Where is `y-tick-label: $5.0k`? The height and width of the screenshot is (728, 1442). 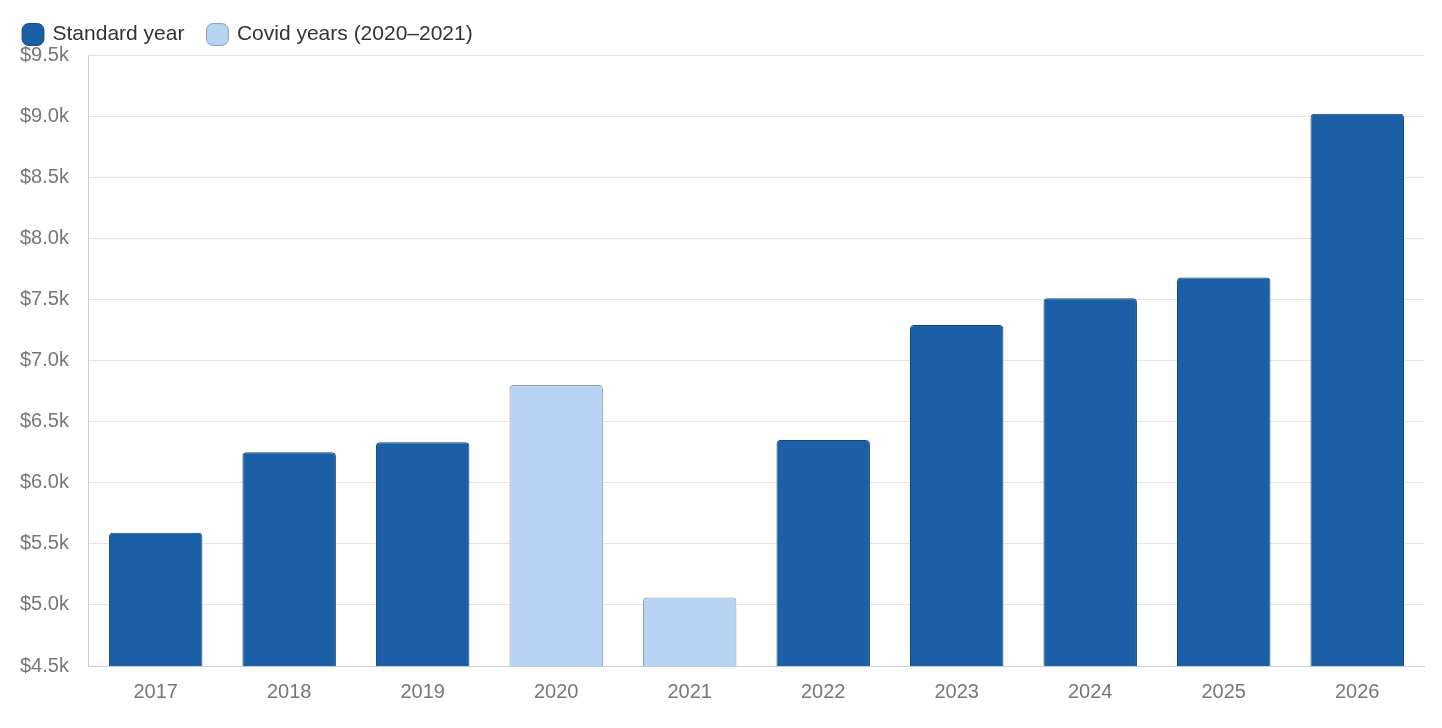 y-tick-label: $5.0k is located at coordinates (44, 603).